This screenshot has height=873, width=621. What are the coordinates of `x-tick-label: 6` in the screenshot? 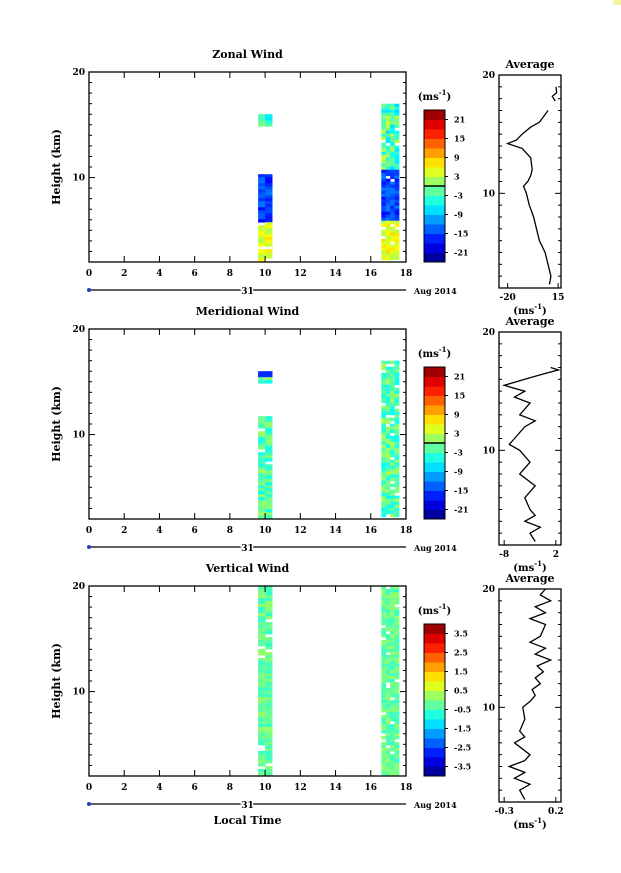 It's located at (195, 274).